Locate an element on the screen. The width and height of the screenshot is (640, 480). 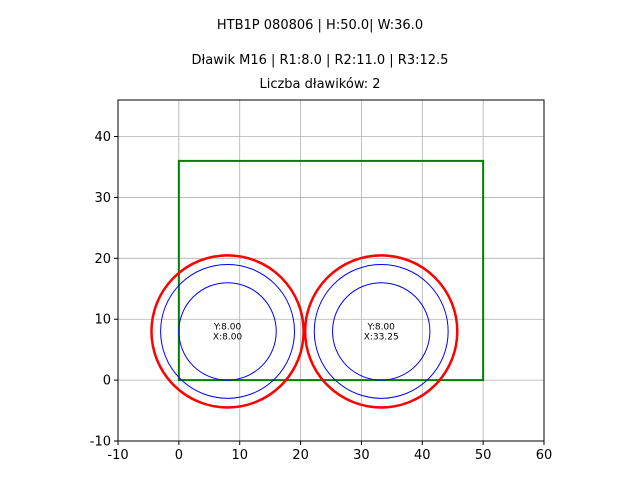
gland-1-r2-circle is located at coordinates (227, 331).